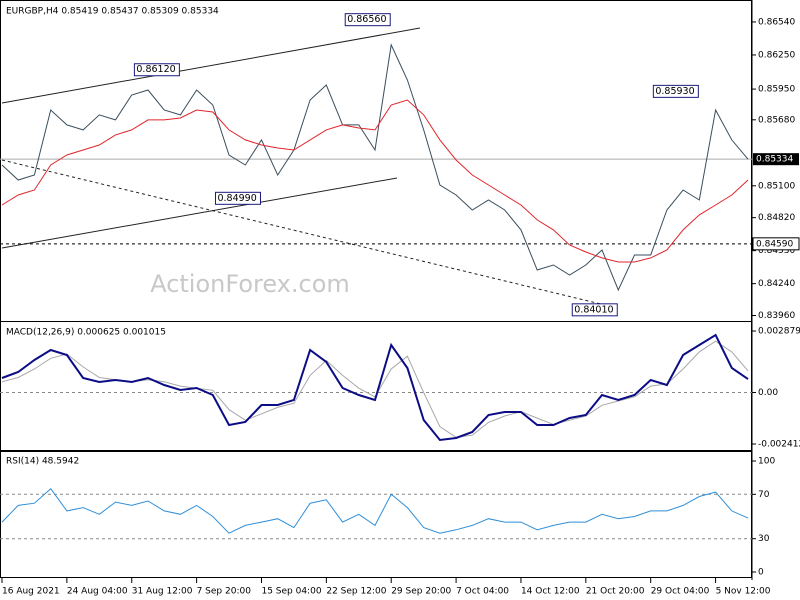  What do you see at coordinates (768, 393) in the screenshot?
I see `y-tick-label: 0.00` at bounding box center [768, 393].